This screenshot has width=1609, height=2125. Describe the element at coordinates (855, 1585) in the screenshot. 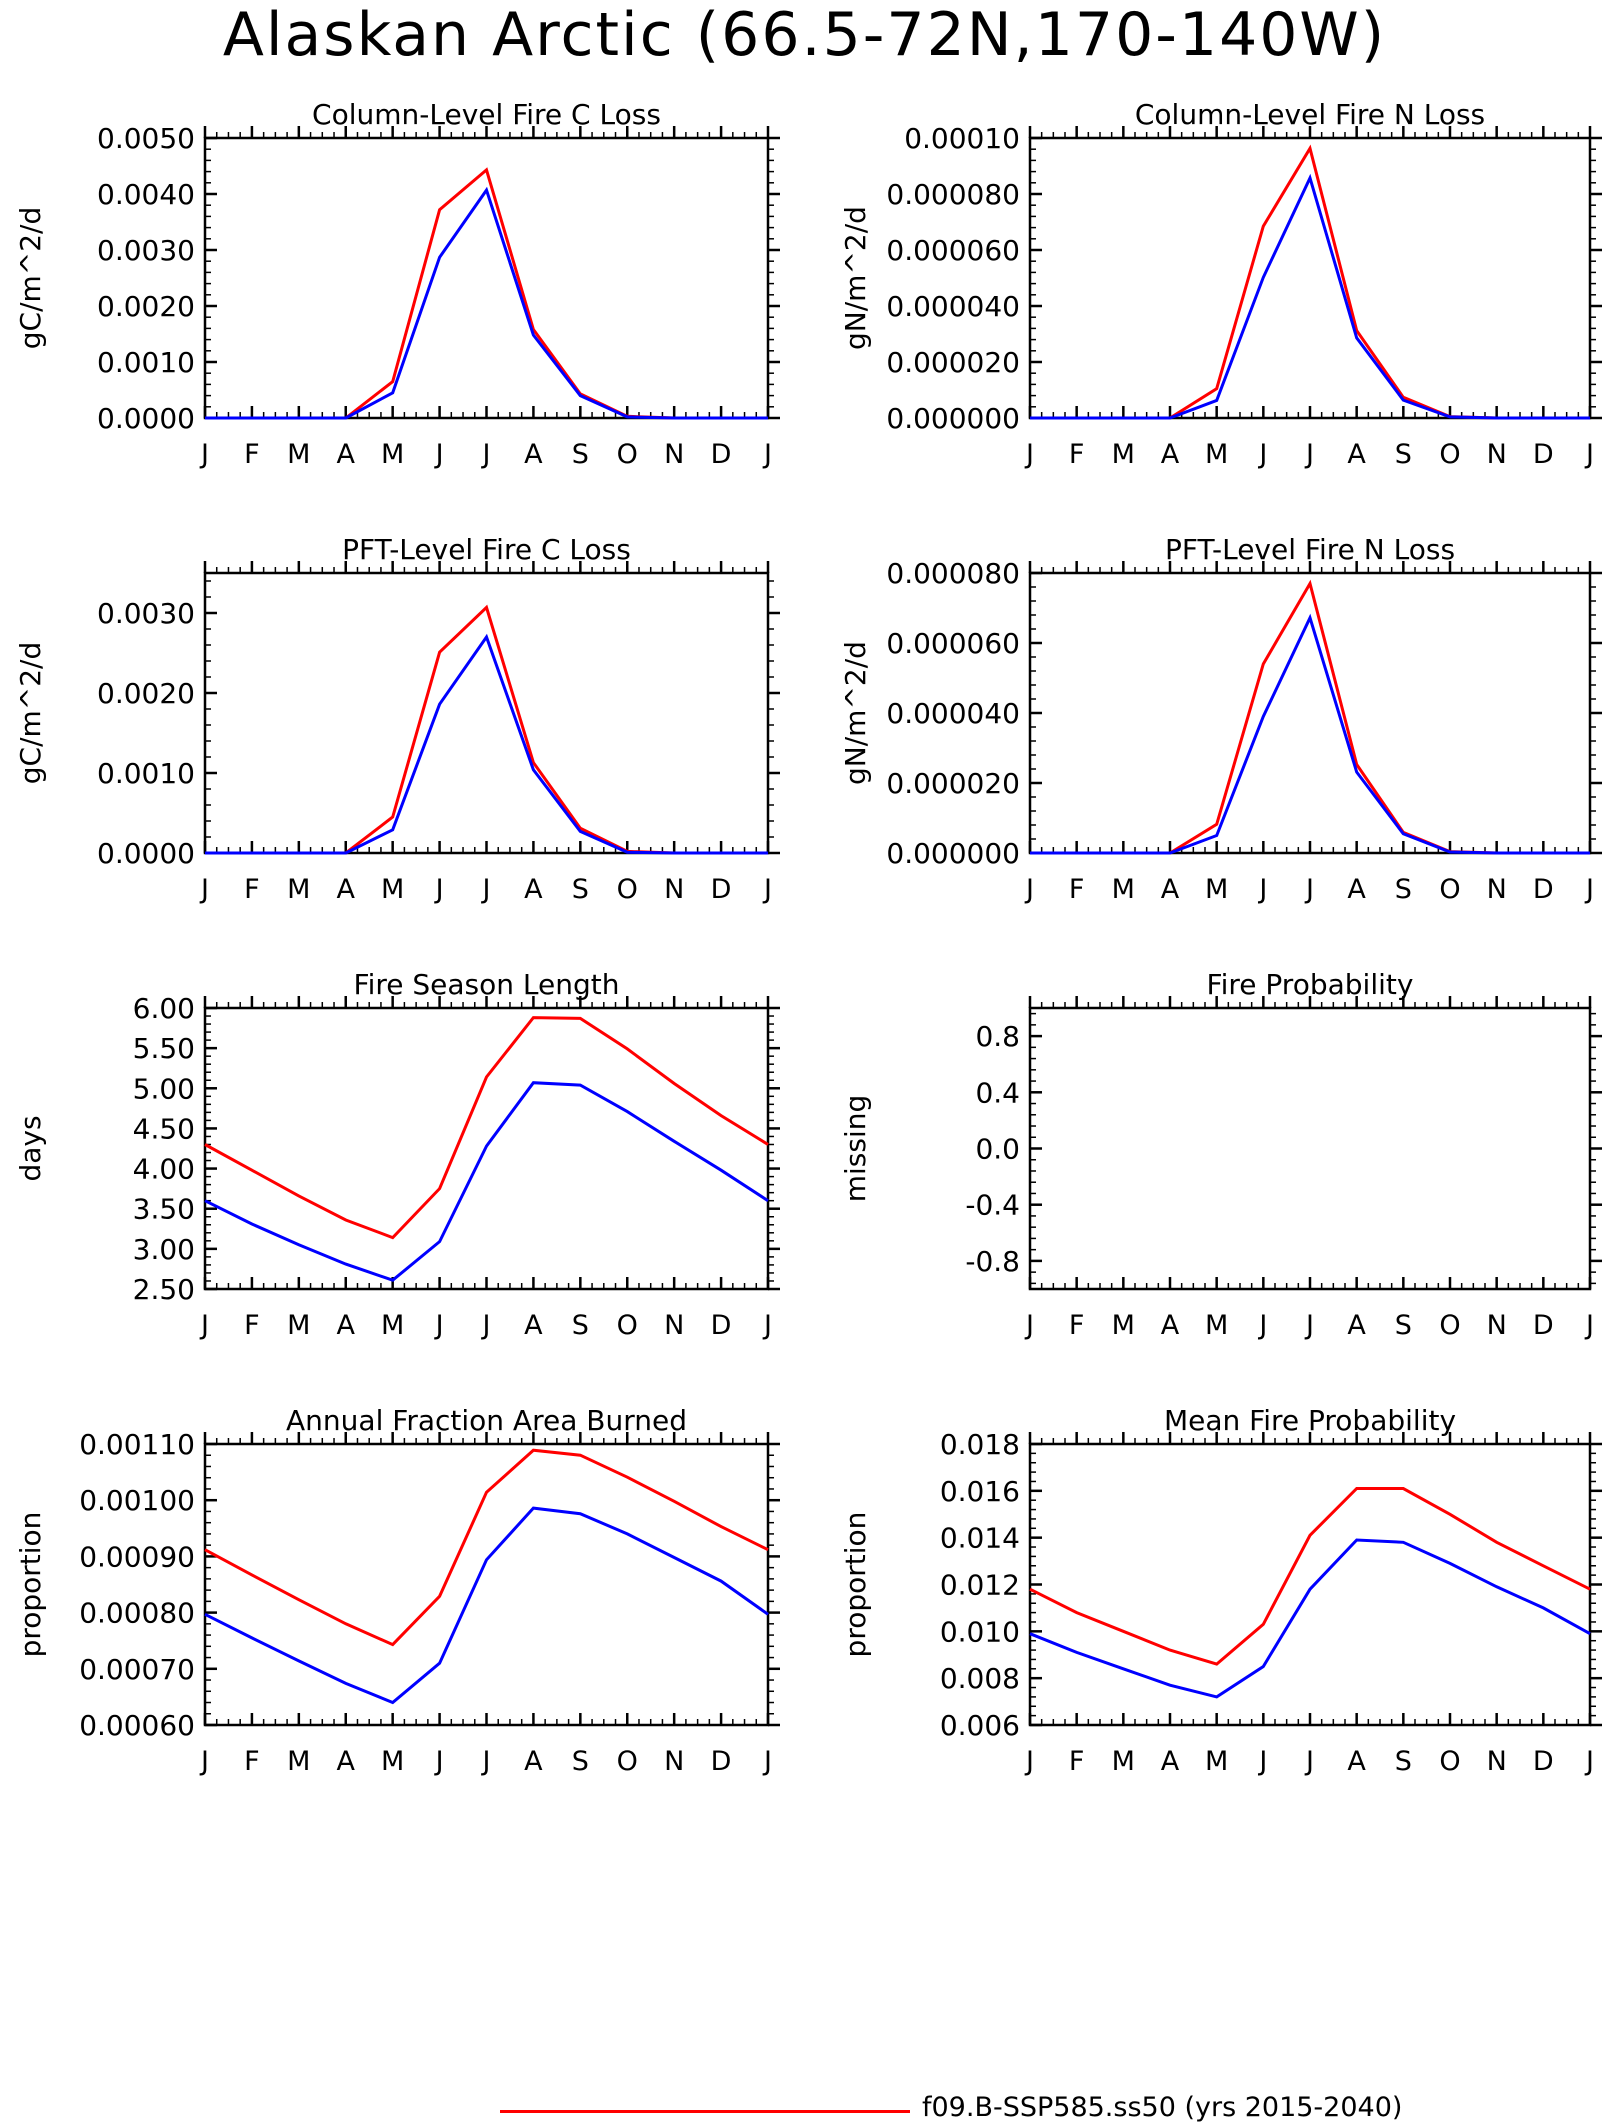

I see `y-axis-label: proportion` at that location.